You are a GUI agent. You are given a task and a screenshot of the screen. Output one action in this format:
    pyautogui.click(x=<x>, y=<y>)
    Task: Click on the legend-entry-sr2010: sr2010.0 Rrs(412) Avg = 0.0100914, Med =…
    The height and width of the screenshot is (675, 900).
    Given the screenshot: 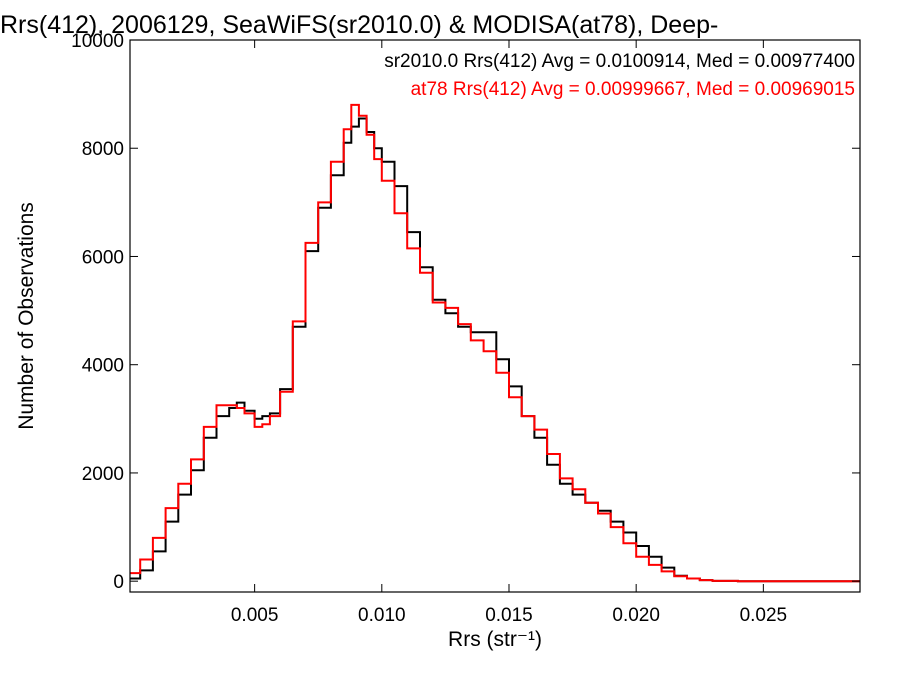 What is the action you would take?
    pyautogui.click(x=619, y=61)
    